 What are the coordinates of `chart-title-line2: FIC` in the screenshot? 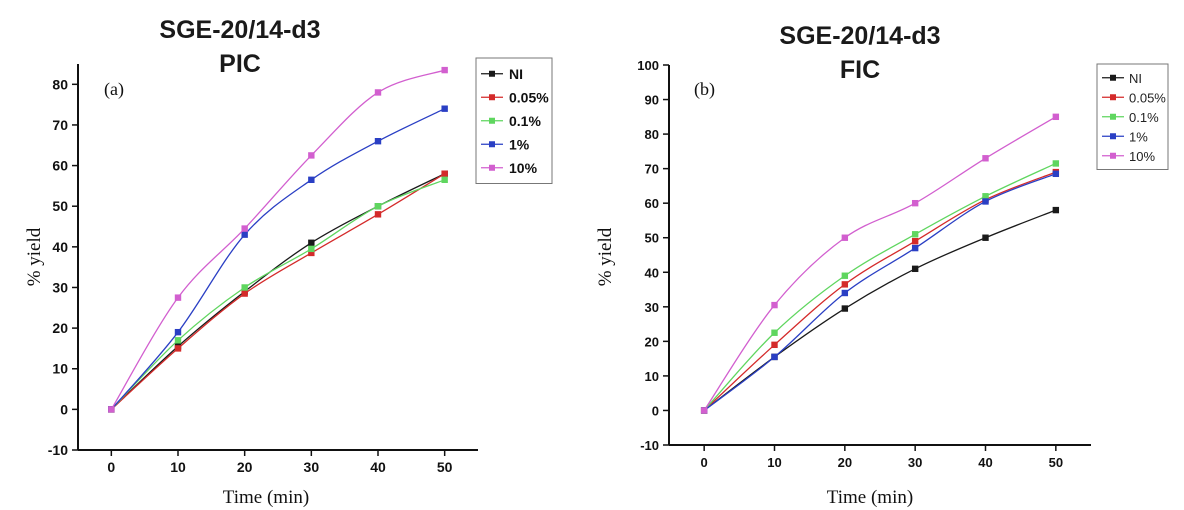 It's located at (860, 70).